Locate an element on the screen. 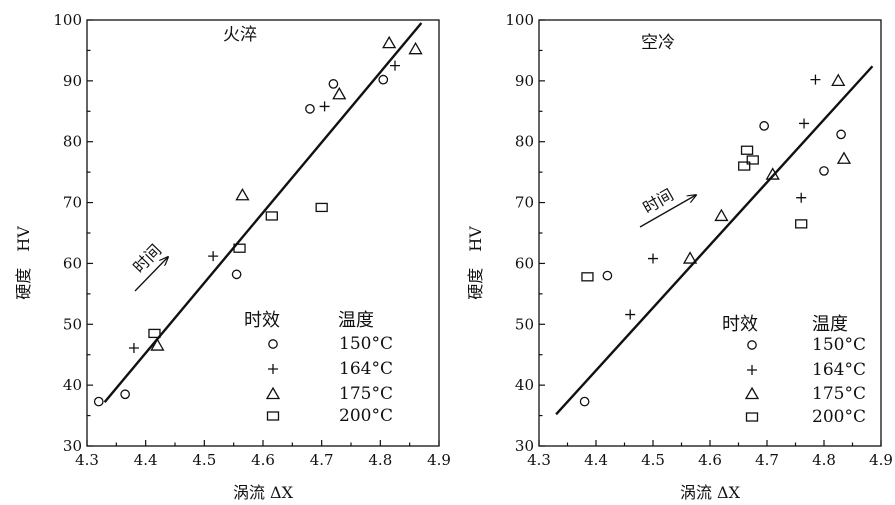  series-triangle is located at coordinates (767, 168).